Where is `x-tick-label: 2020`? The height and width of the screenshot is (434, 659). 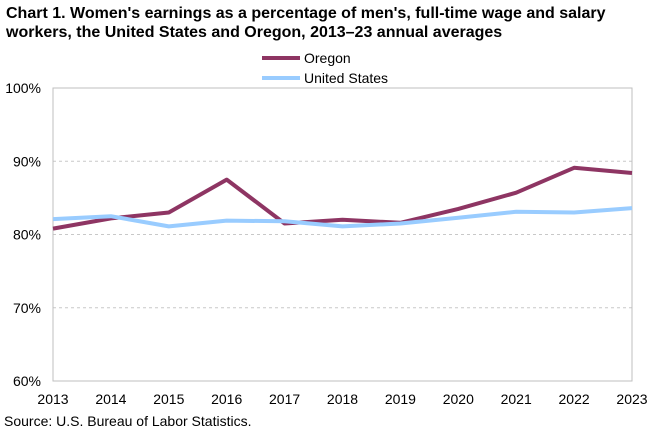
x-tick-label: 2020 is located at coordinates (458, 399).